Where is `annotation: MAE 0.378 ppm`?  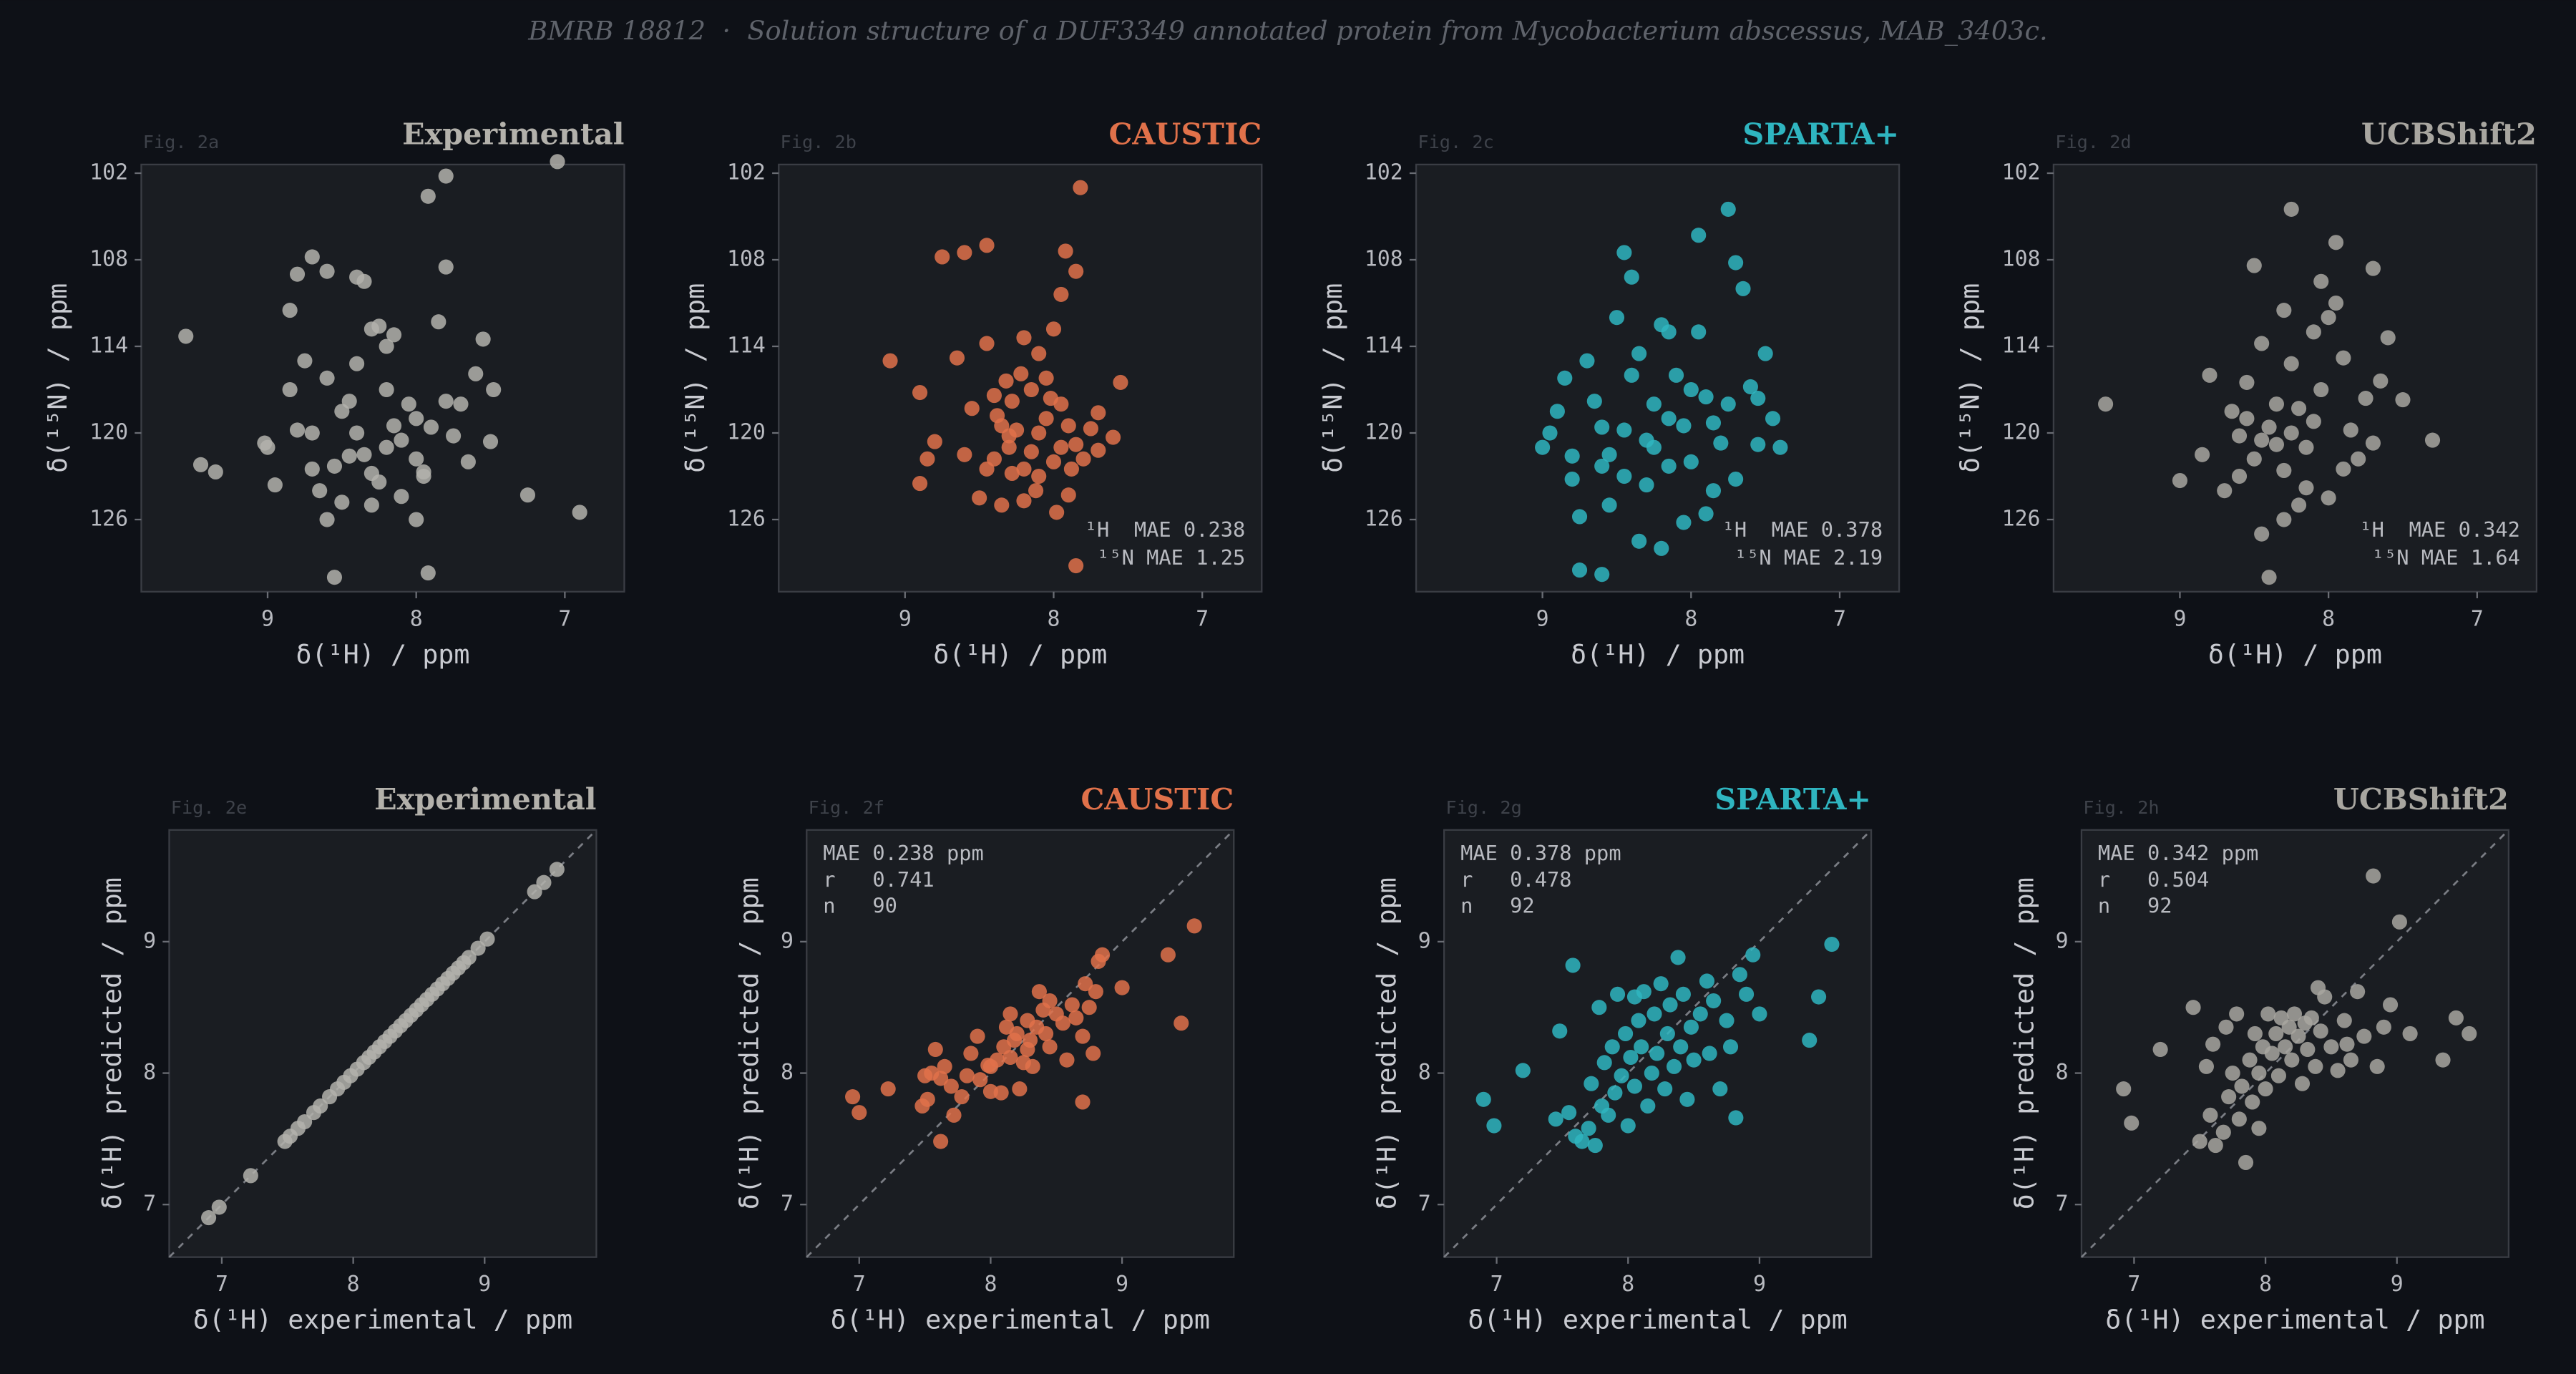
annotation: MAE 0.378 ppm is located at coordinates (1540, 853).